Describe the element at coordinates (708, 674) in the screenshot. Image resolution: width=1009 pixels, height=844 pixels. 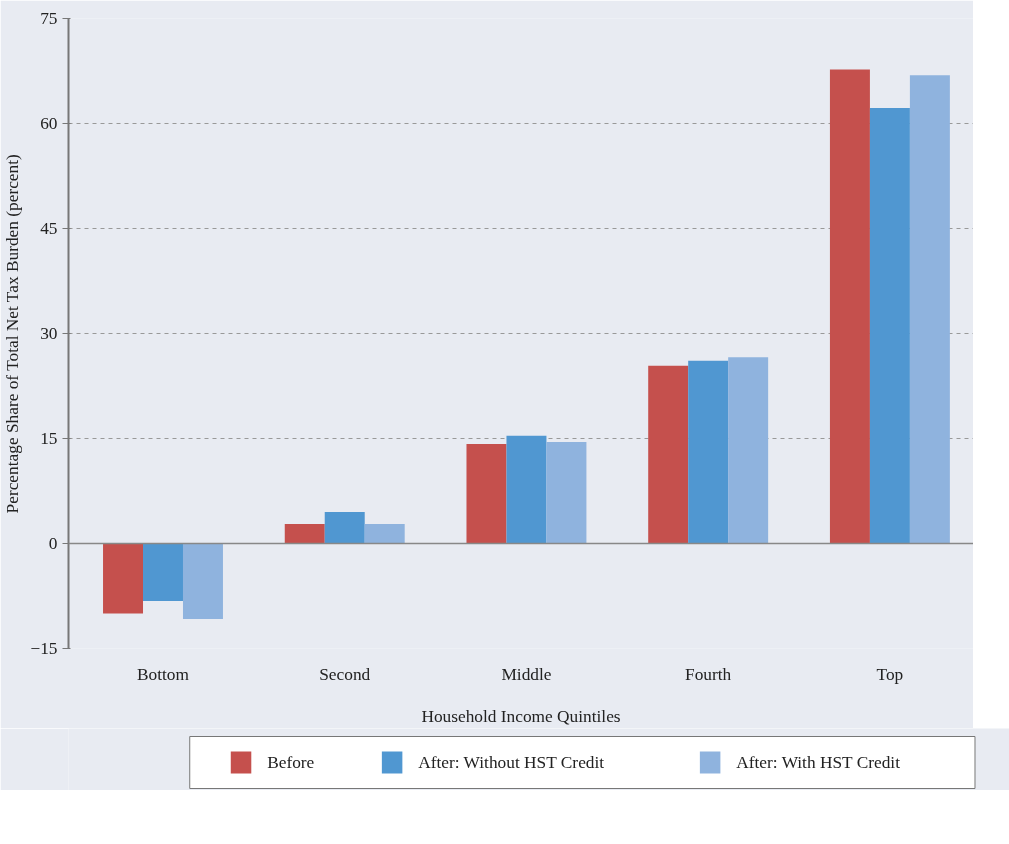
I see `x-tick-label: Fourth` at that location.